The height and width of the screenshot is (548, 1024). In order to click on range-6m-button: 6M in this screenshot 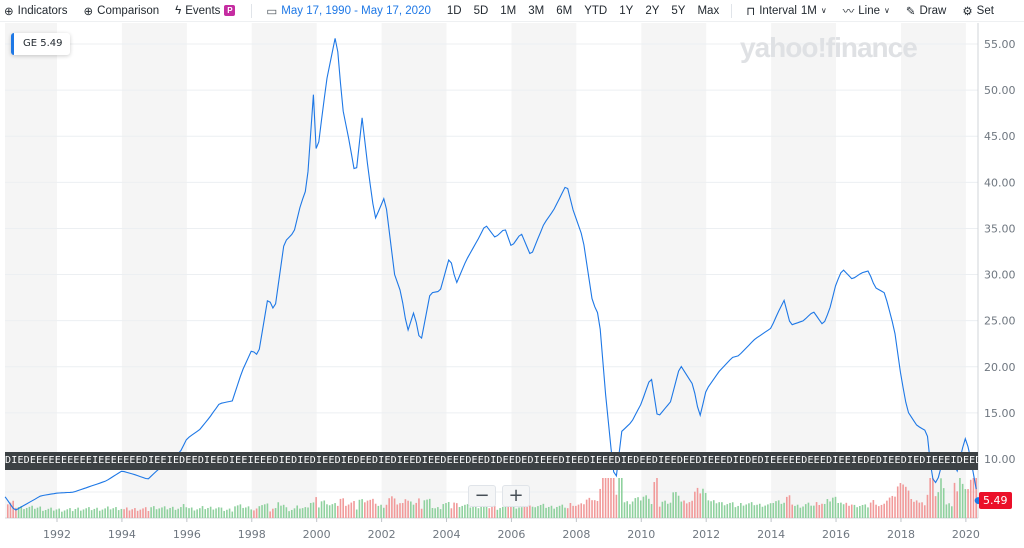, I will do `click(564, 10)`.